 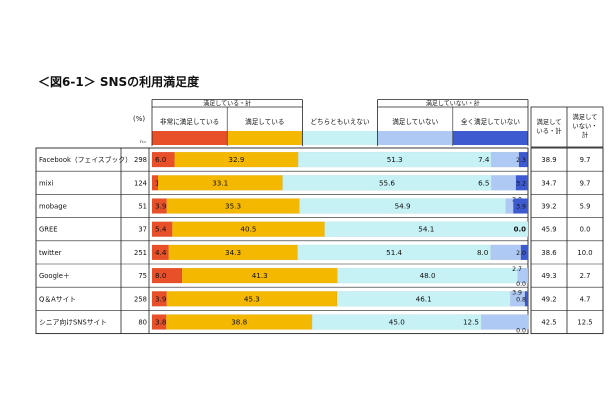 What do you see at coordinates (252, 298) in the screenshot?
I see `value-label: 45.3` at bounding box center [252, 298].